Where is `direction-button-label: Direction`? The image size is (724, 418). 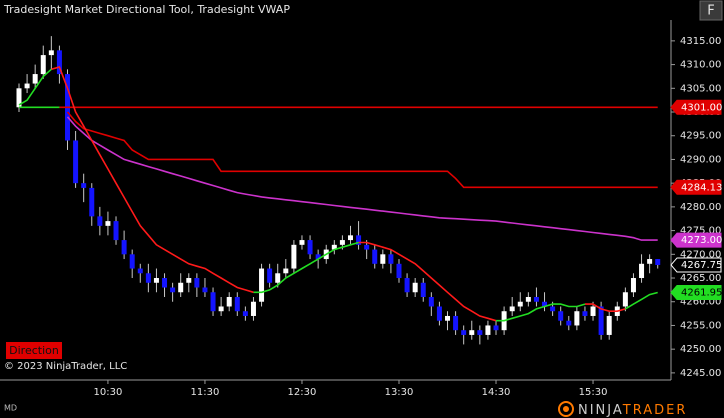 direction-button-label: Direction is located at coordinates (34, 350).